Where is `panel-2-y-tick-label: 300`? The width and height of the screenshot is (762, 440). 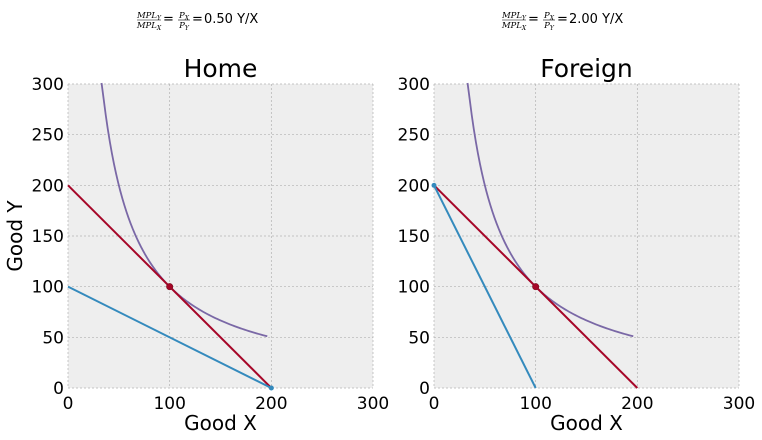 panel-2-y-tick-label: 300 is located at coordinates (414, 85).